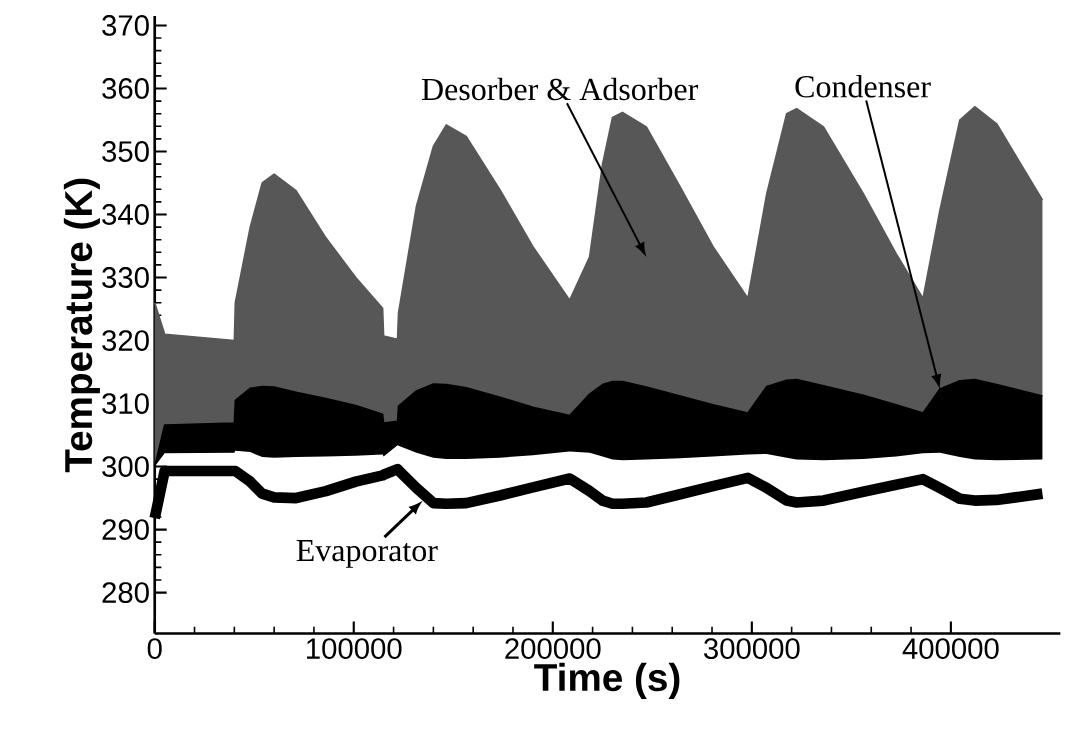  Describe the element at coordinates (125, 278) in the screenshot. I see `y-tick-label: 330` at that location.